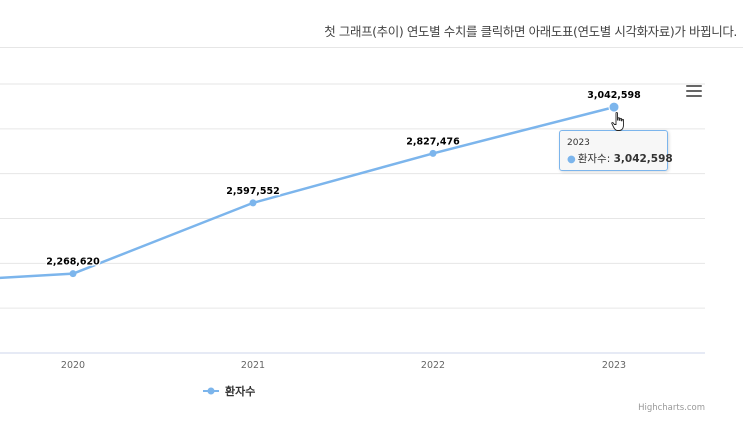 The height and width of the screenshot is (426, 743). I want to click on tooltip: 2023 ● 환자수: 3,042,598, so click(616, 150).